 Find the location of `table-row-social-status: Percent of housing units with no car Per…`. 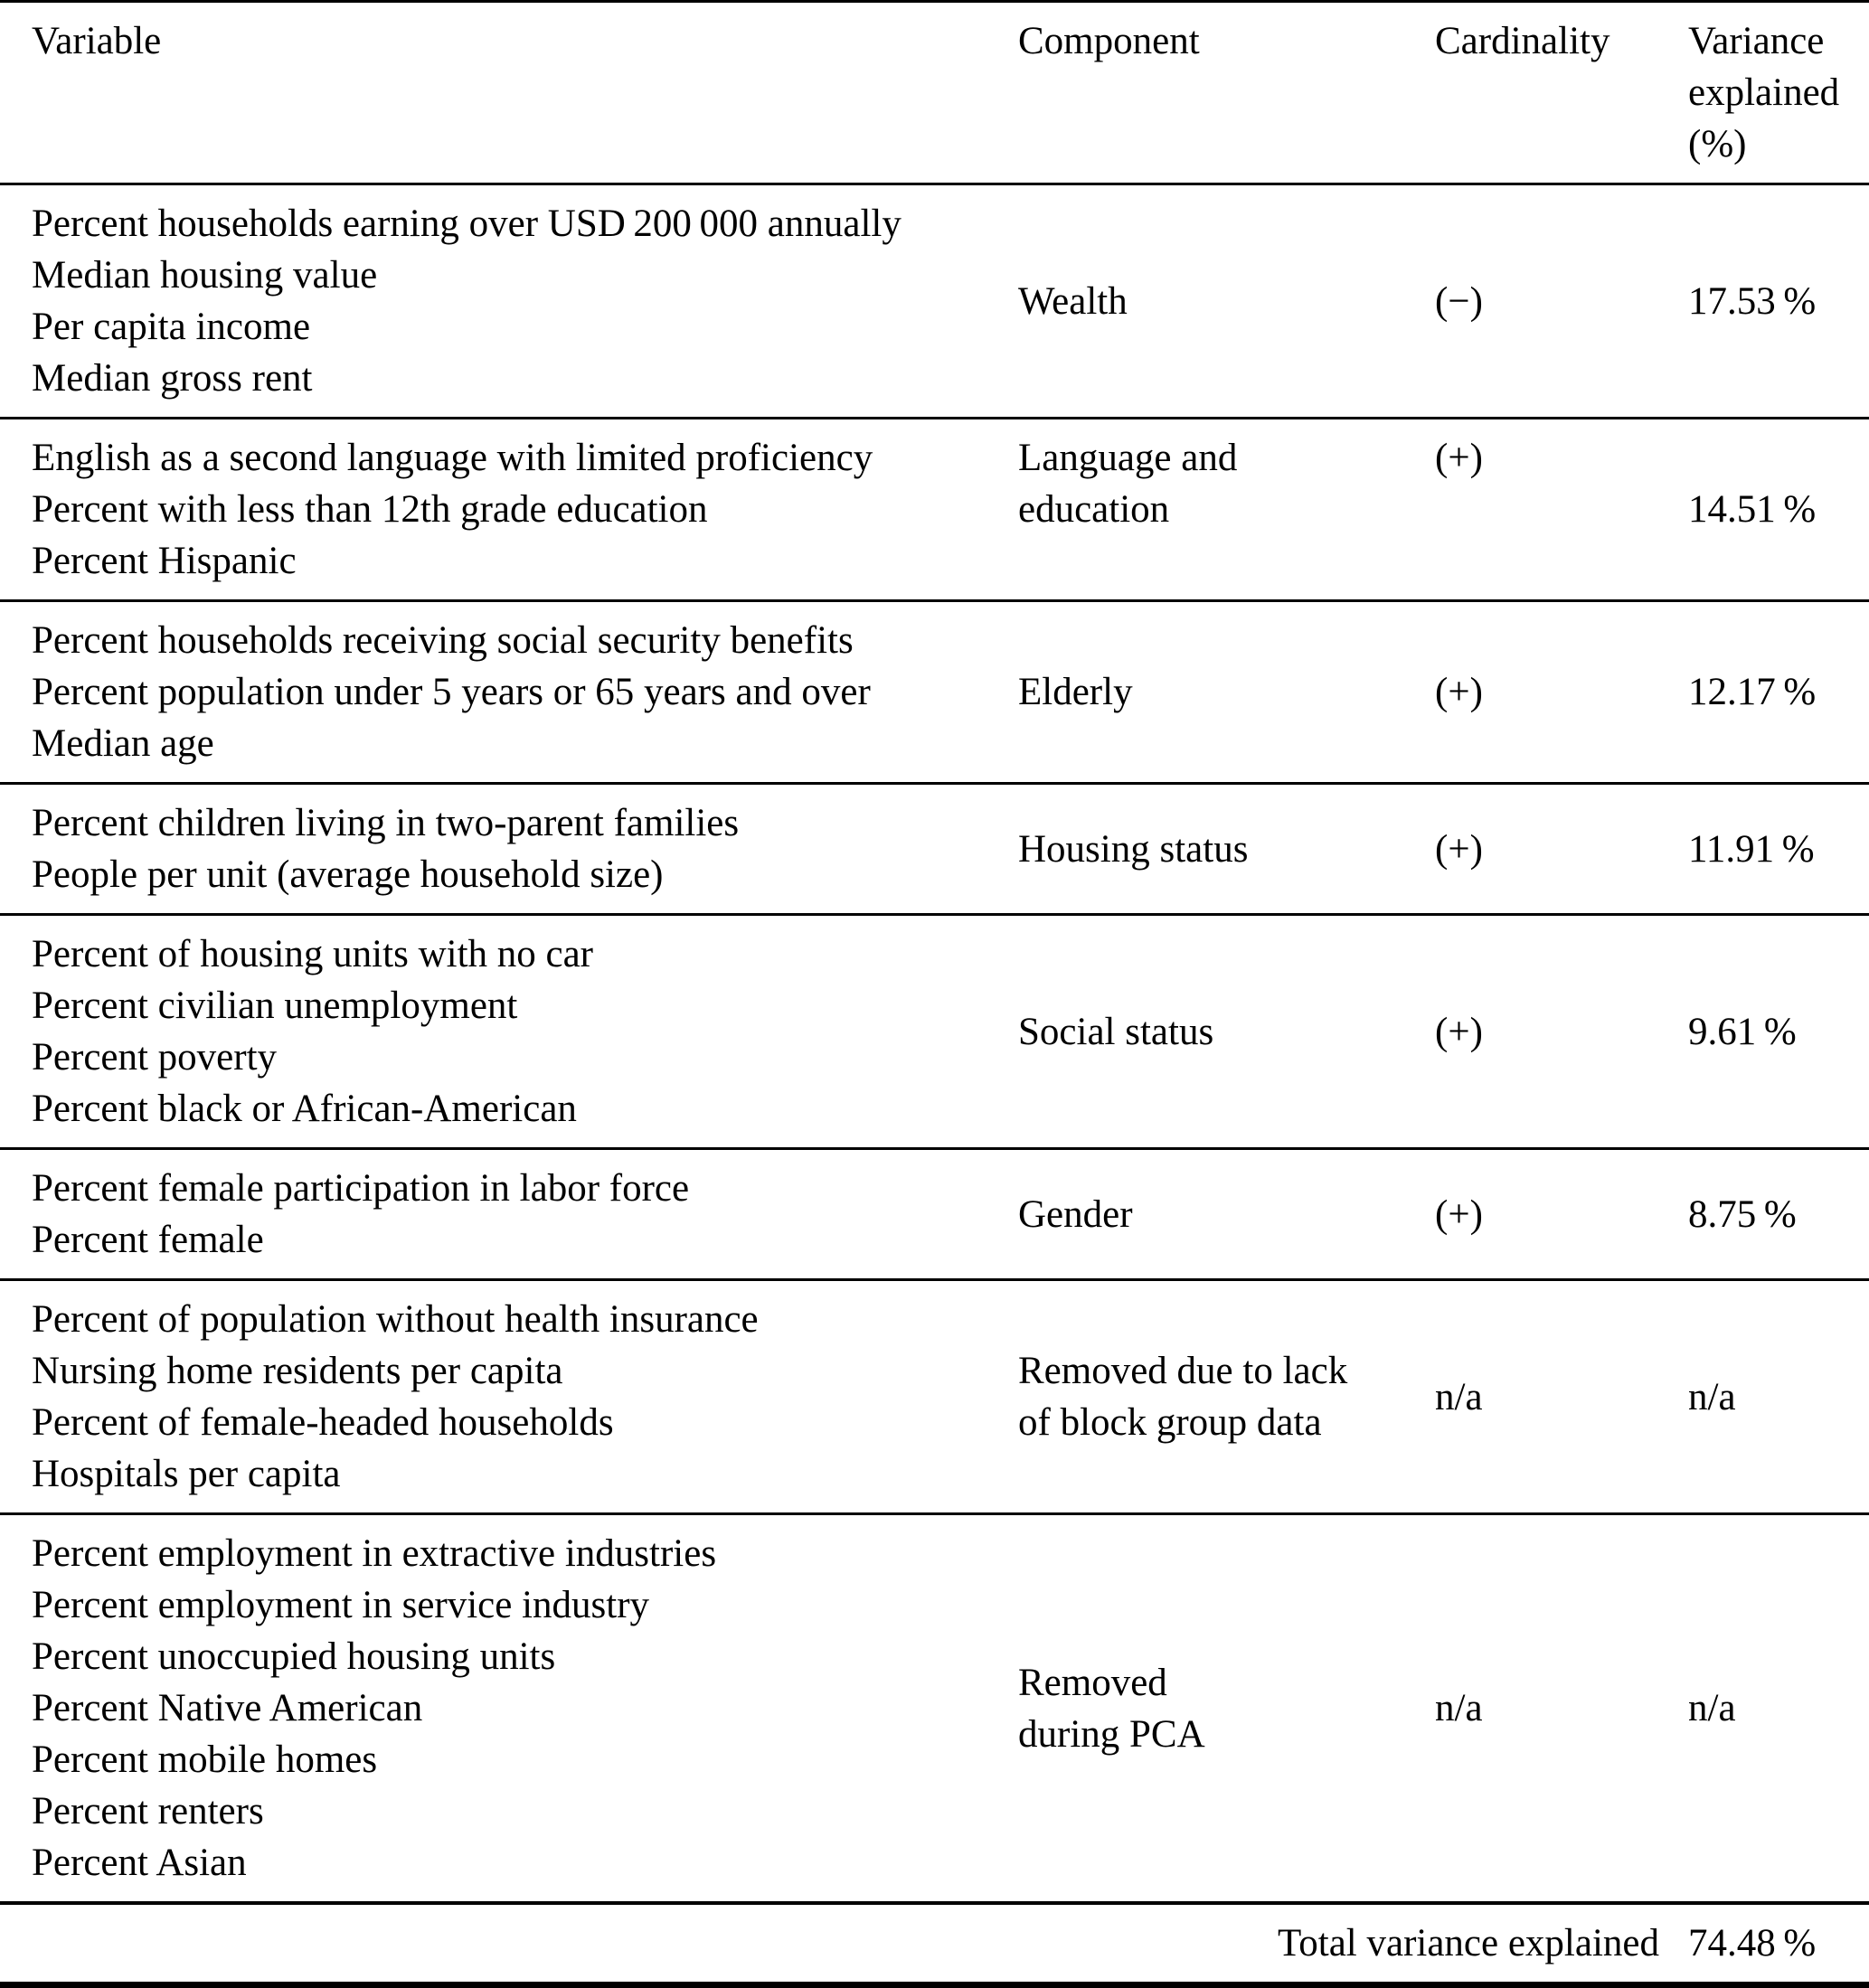

table-row-social-status: Percent of housing units with no car Per… is located at coordinates (935, 1032).